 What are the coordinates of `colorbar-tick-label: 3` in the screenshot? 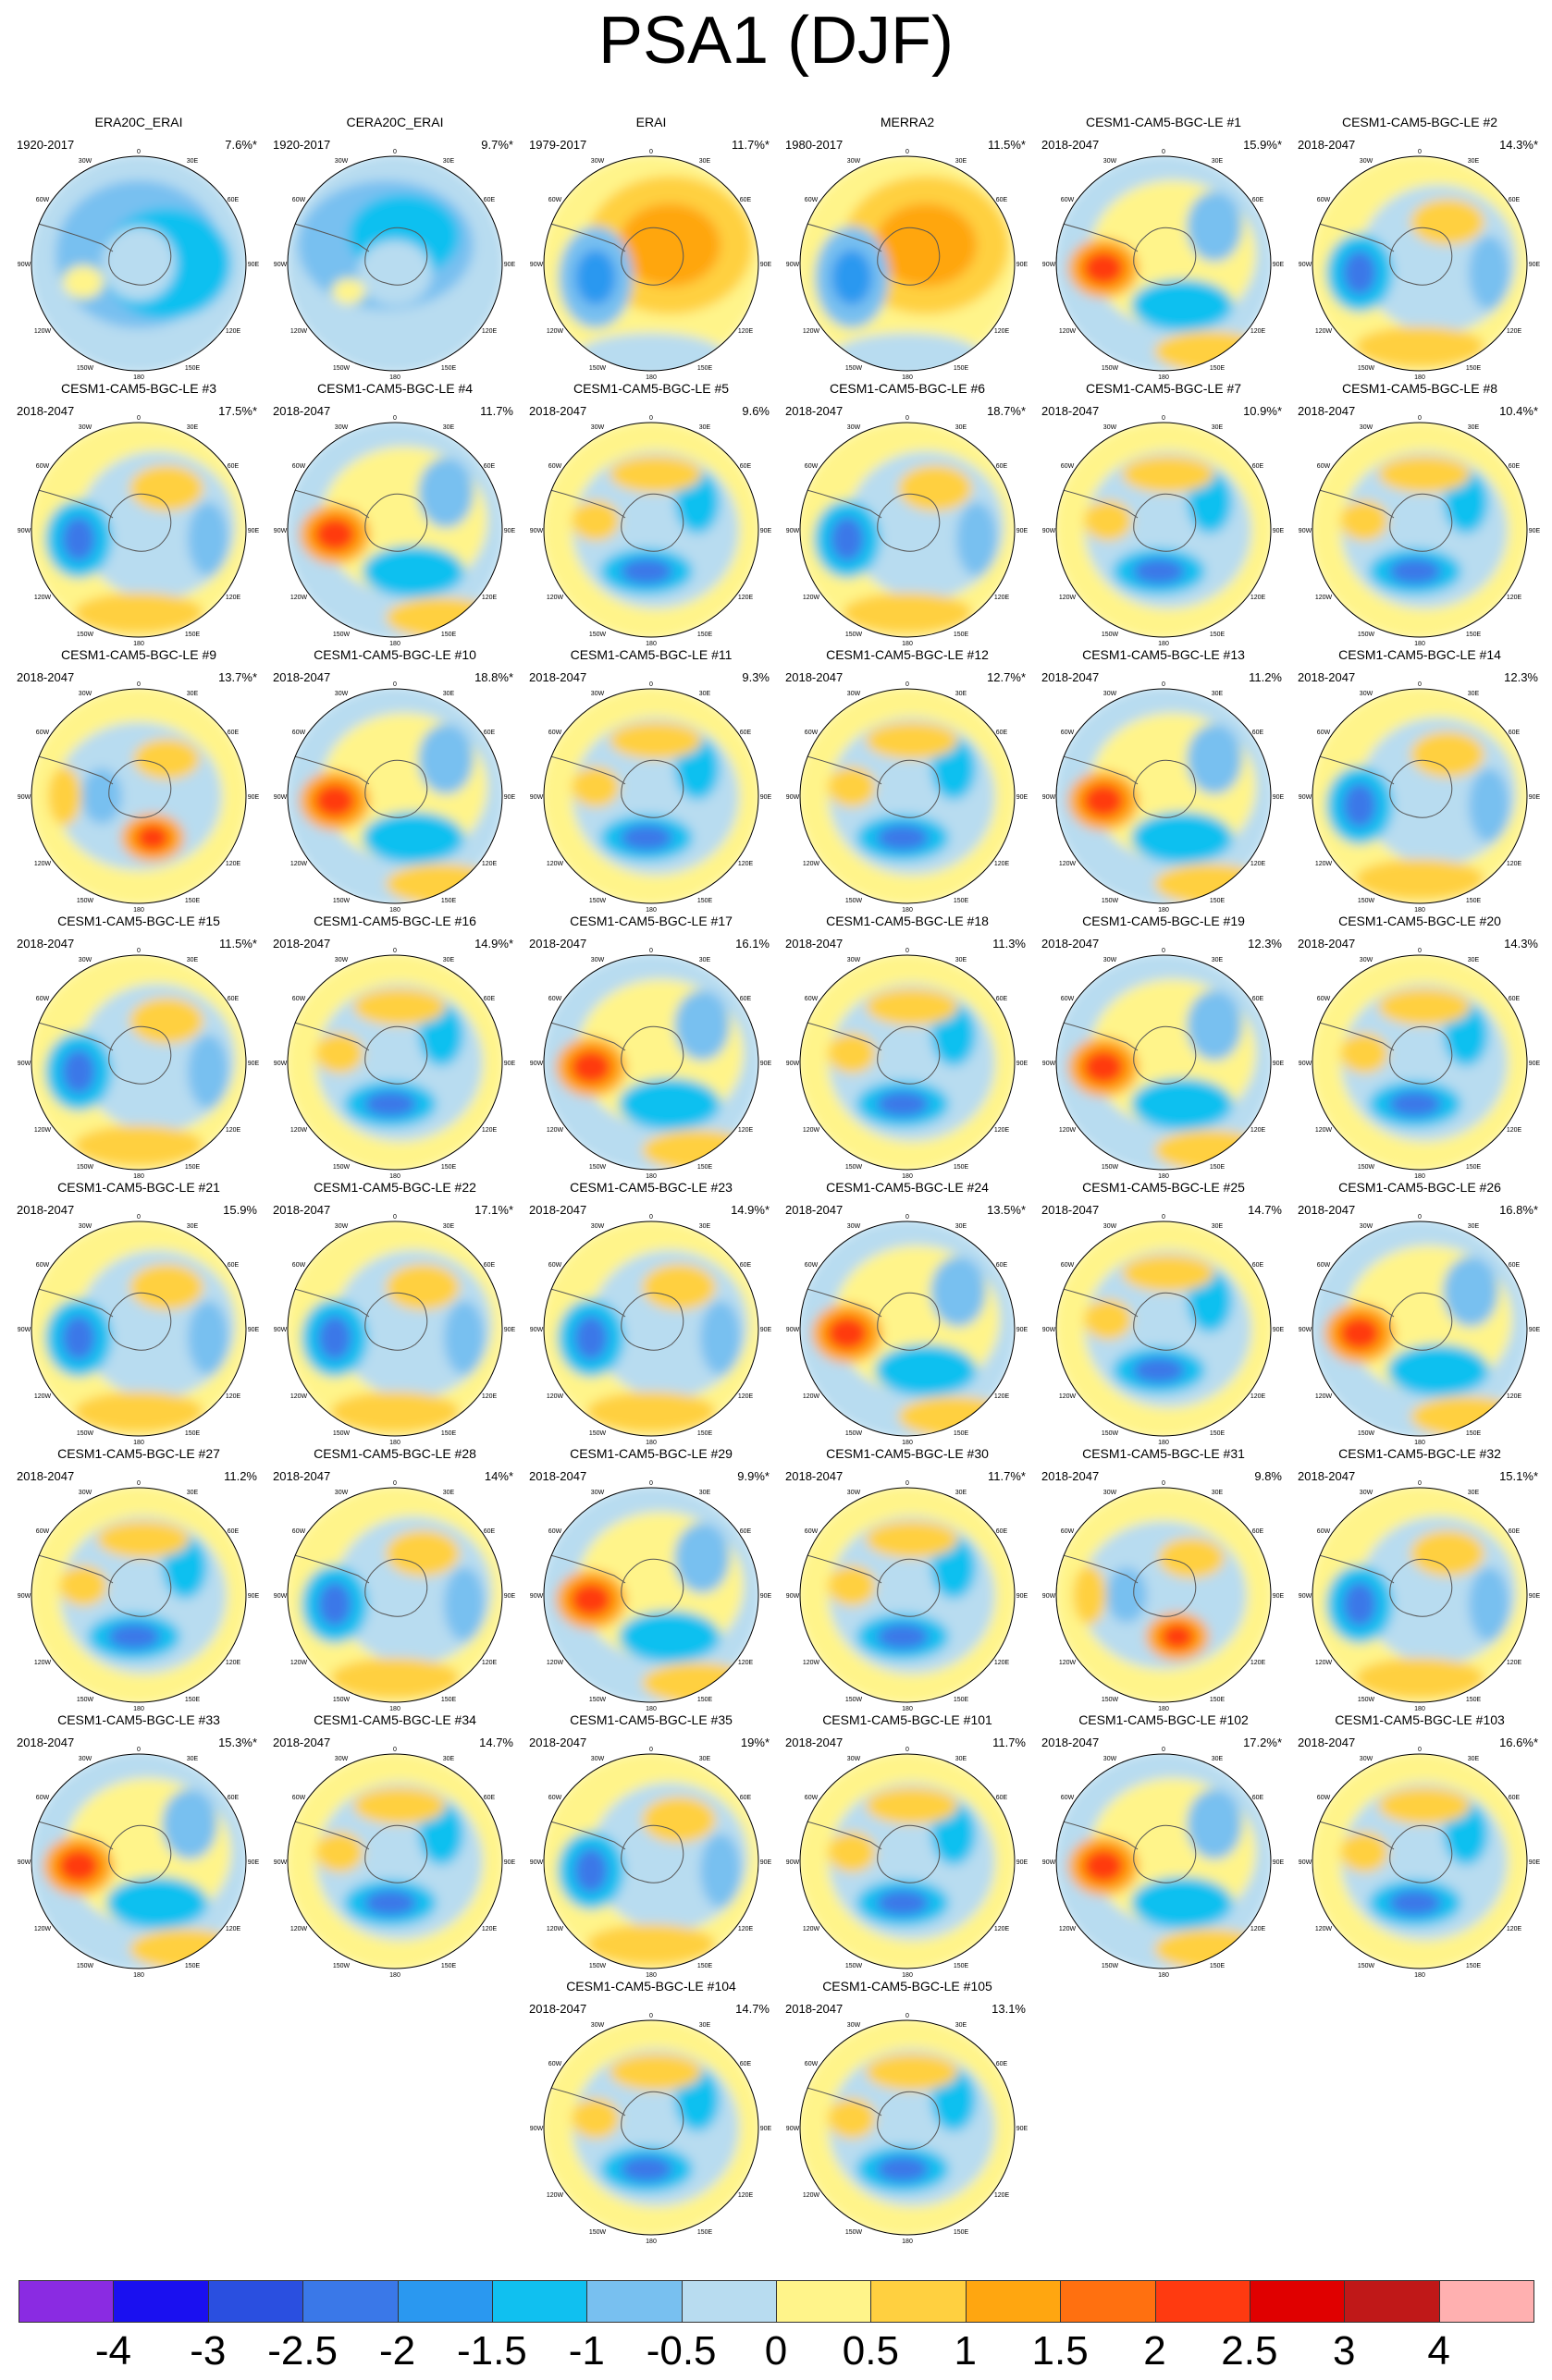 It's located at (1344, 2351).